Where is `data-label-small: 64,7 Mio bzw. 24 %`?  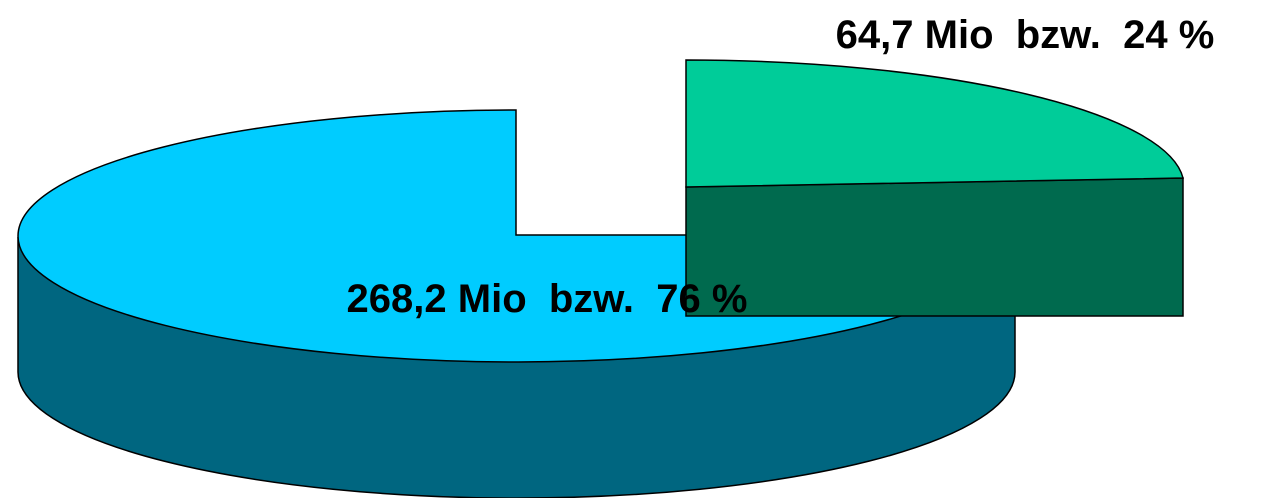 data-label-small: 64,7 Mio bzw. 24 % is located at coordinates (1025, 35).